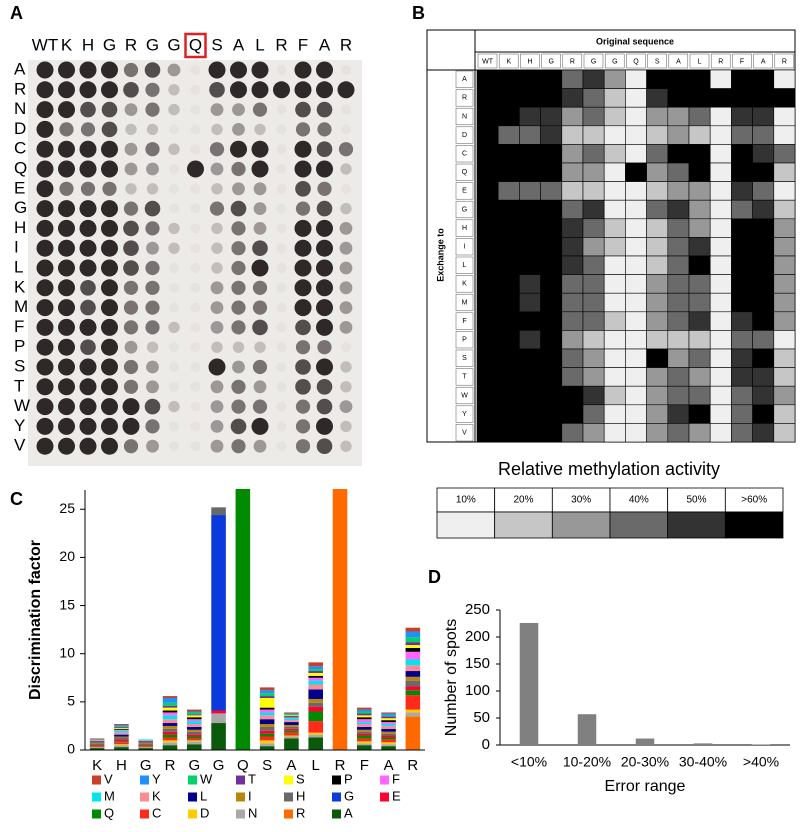 Image resolution: width=800 pixels, height=832 pixels. What do you see at coordinates (587, 729) in the screenshot?
I see `bar` at bounding box center [587, 729].